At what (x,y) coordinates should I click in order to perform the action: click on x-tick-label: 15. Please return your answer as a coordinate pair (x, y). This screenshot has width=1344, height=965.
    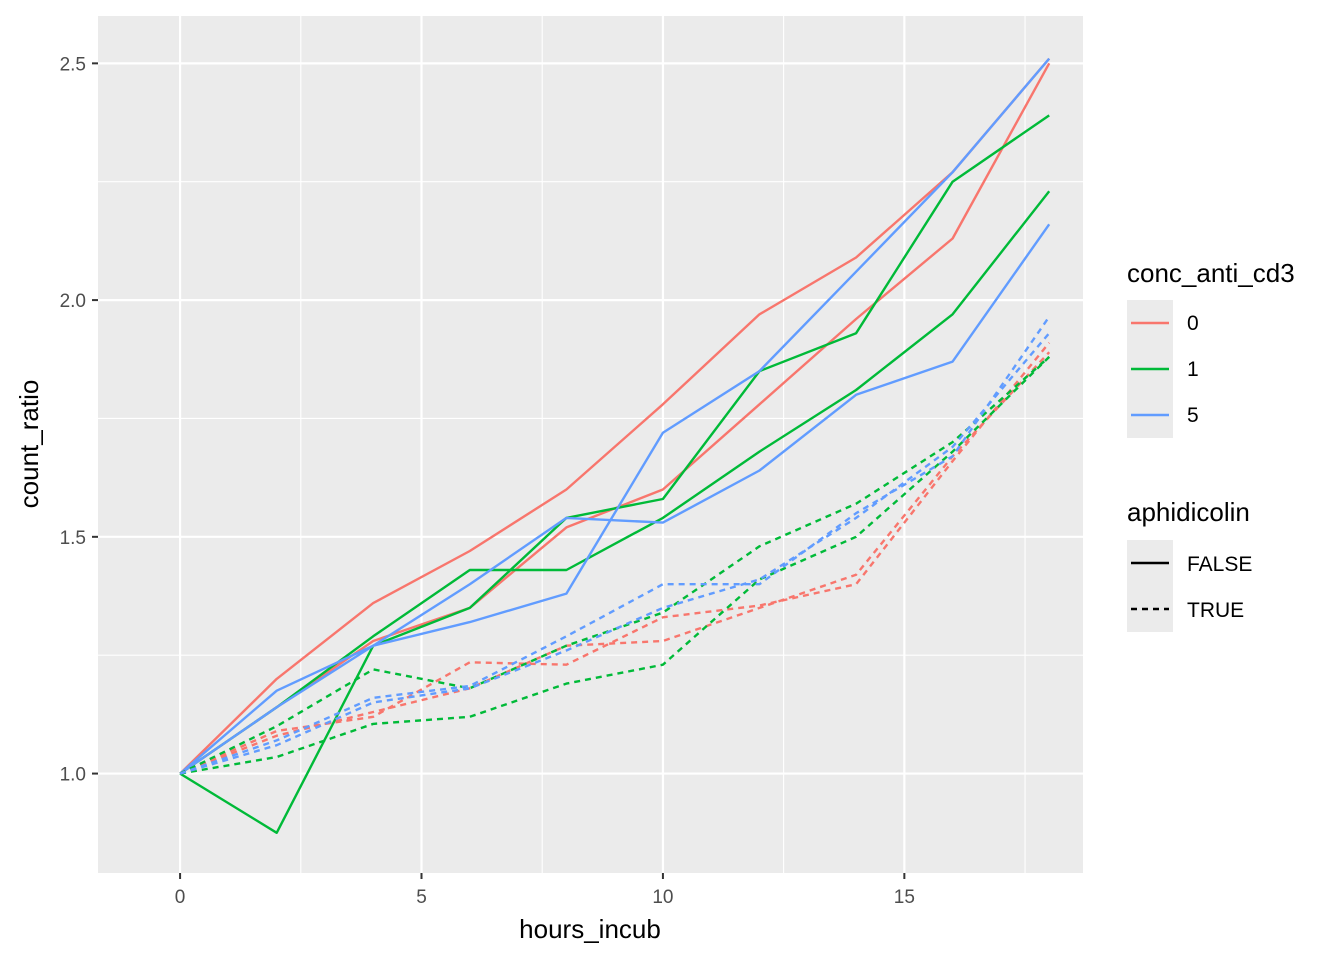
    Looking at the image, I should click on (904, 897).